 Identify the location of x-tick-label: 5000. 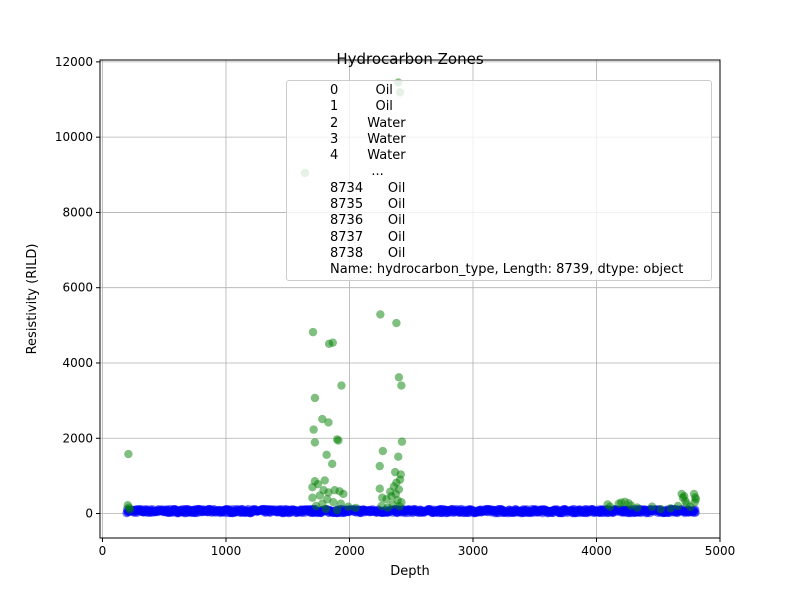
(720, 551).